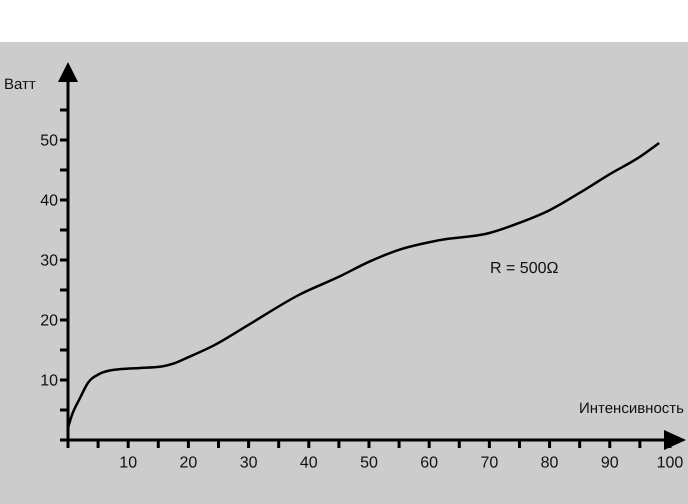 Image resolution: width=688 pixels, height=504 pixels. I want to click on y-tick-label: 20, so click(49, 321).